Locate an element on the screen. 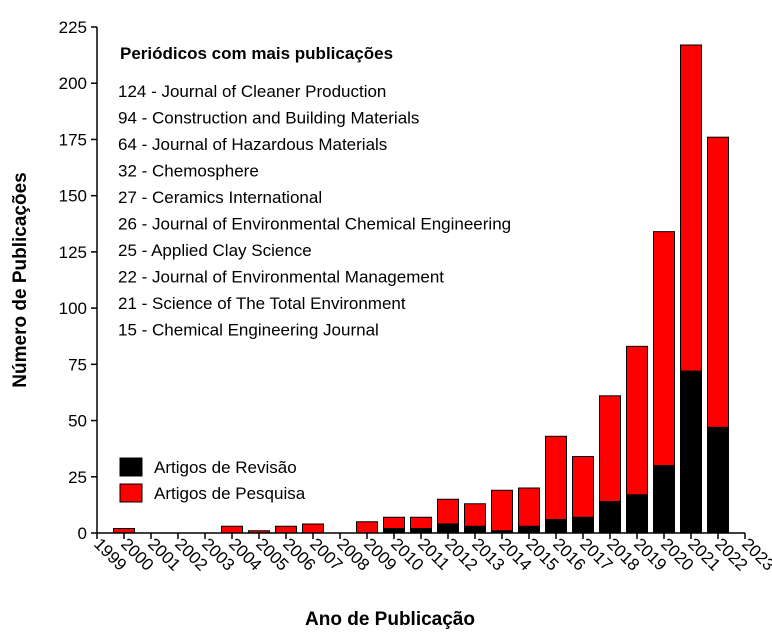 Image resolution: width=772 pixels, height=635 pixels. annotation-item: 94 - Construction and Building Materials is located at coordinates (268, 118).